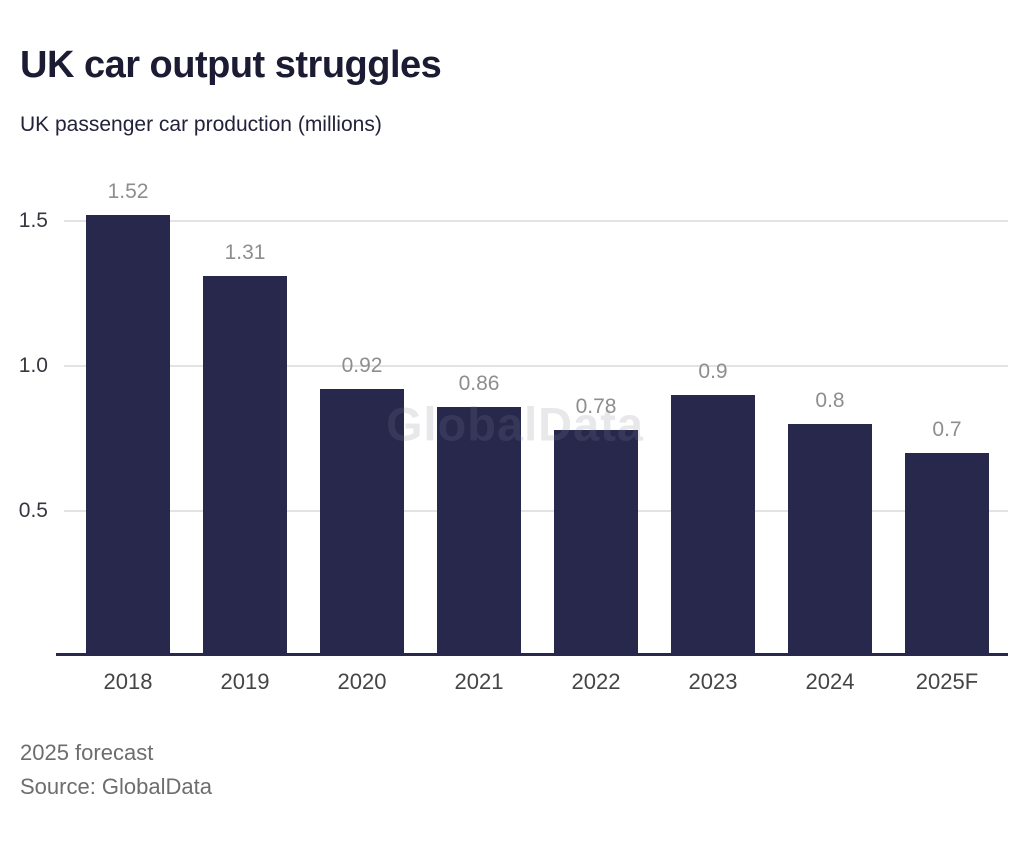 The image size is (1024, 845). What do you see at coordinates (479, 383) in the screenshot?
I see `bar-value-label: 0.86` at bounding box center [479, 383].